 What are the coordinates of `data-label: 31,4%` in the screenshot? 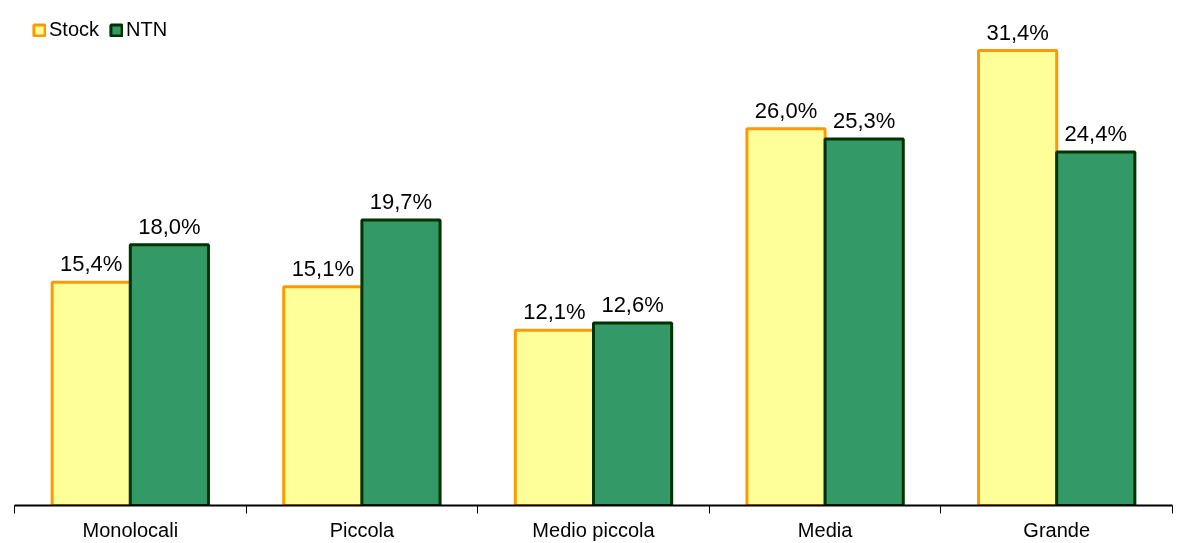 It's located at (1017, 32).